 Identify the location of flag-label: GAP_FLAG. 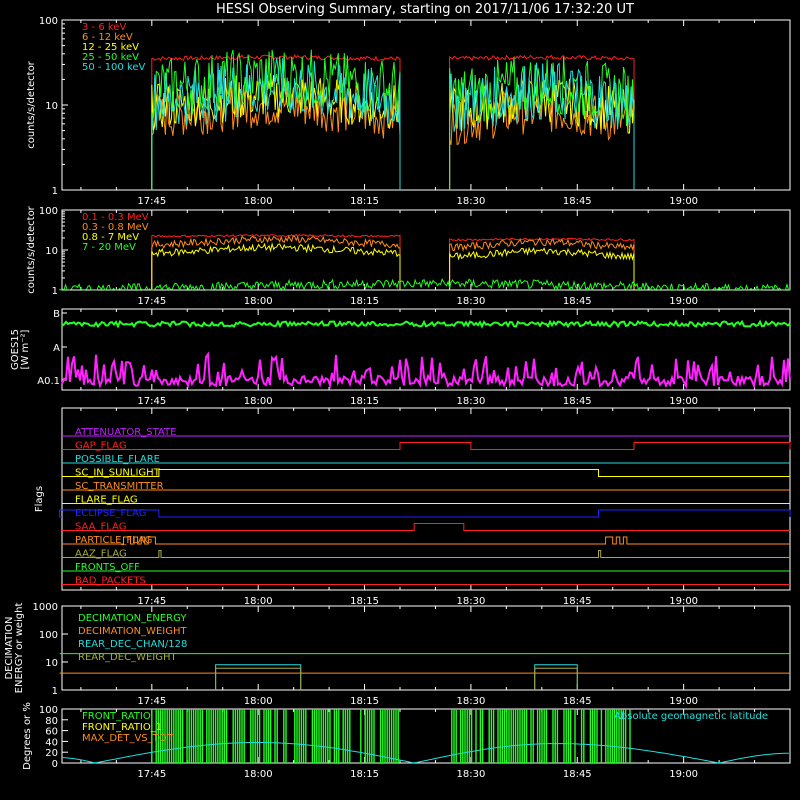
(101, 446).